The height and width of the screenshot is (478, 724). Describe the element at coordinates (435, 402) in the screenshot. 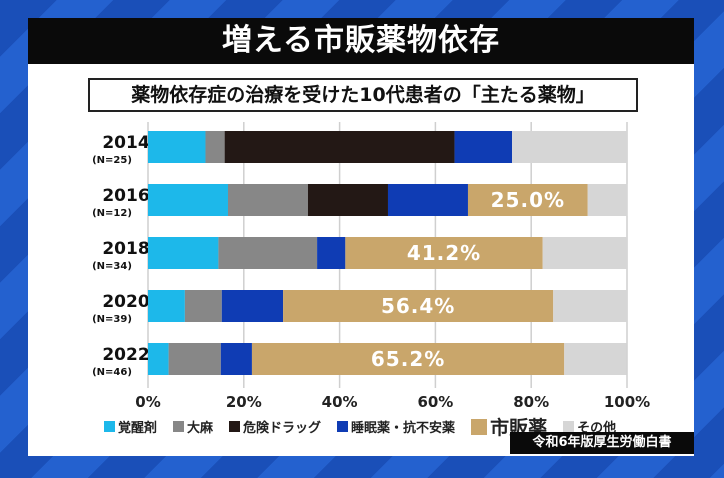

I see `x-tick-label: 60%` at that location.